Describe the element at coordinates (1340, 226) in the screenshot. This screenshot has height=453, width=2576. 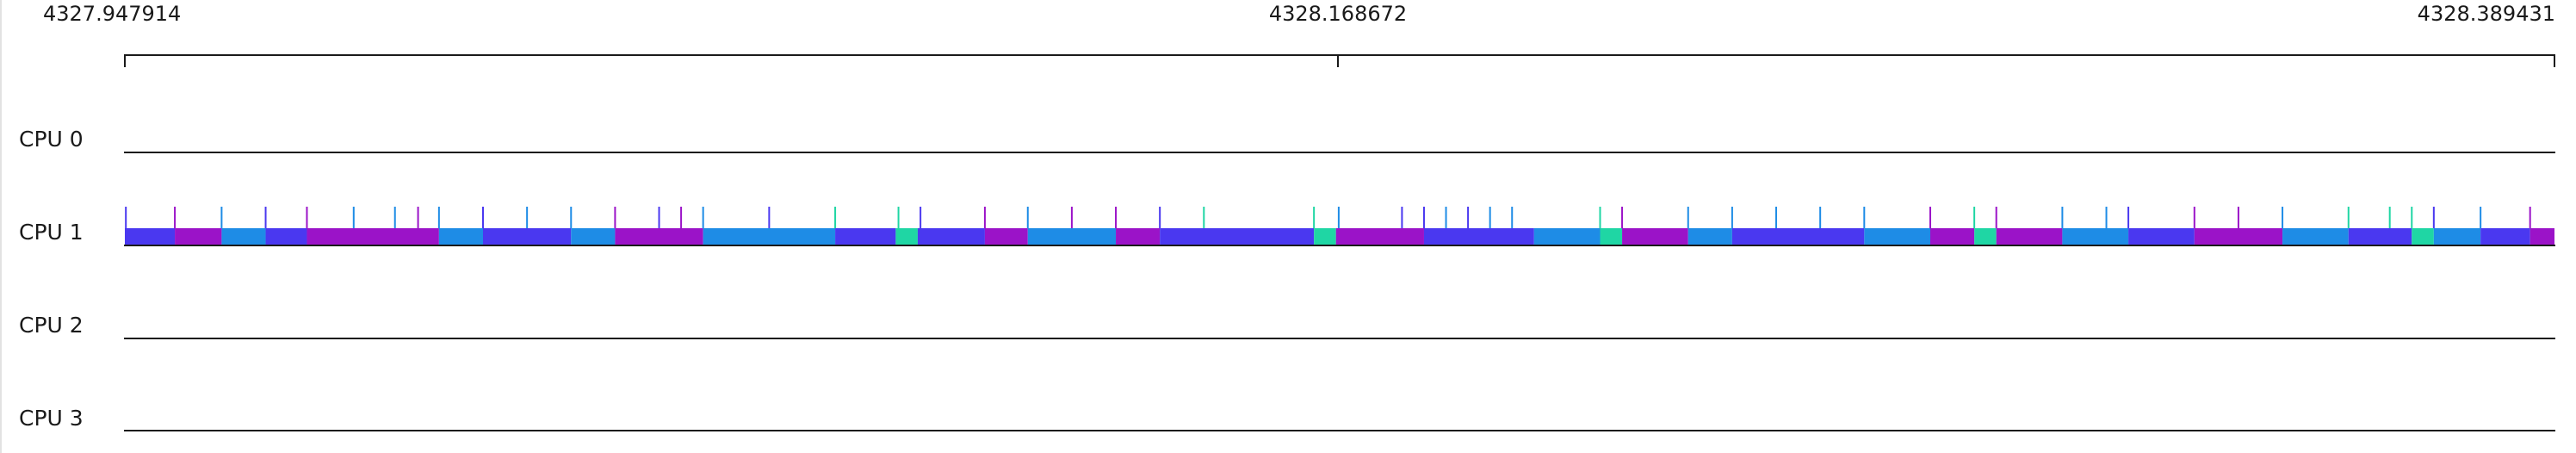
I see `cpu1-task-track` at that location.